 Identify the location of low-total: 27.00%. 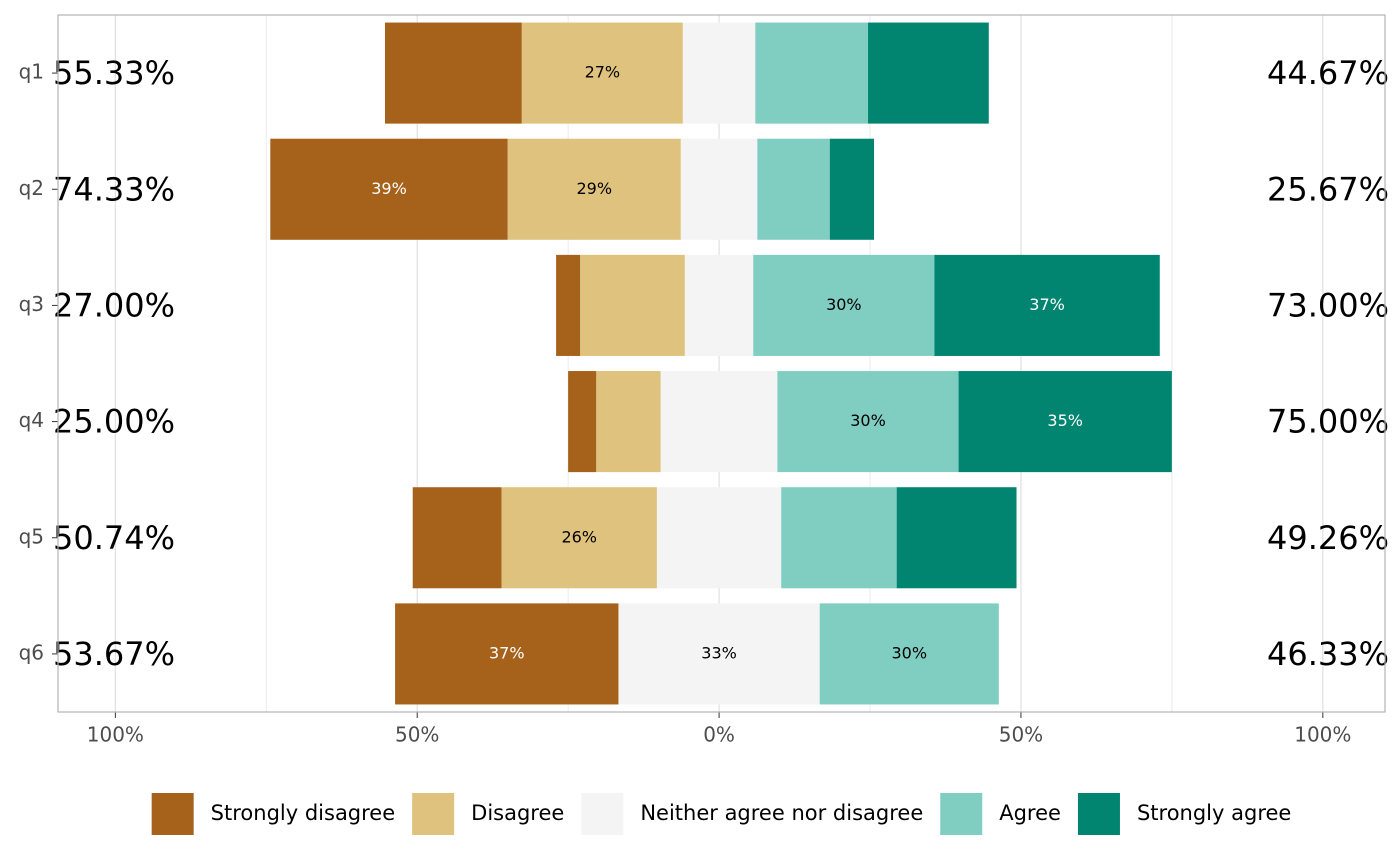
(114, 305).